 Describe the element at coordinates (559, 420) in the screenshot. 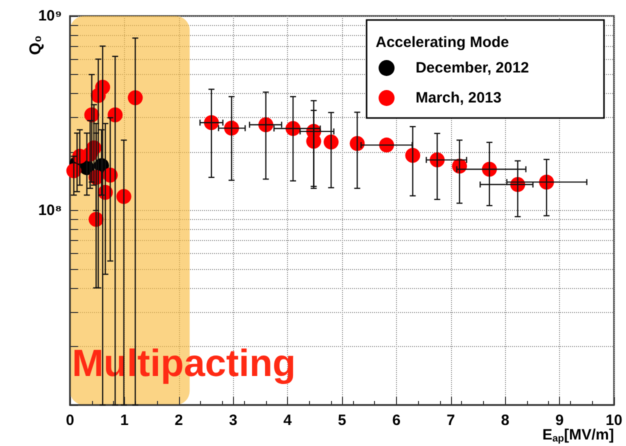

I see `x-tick-label: 9` at that location.